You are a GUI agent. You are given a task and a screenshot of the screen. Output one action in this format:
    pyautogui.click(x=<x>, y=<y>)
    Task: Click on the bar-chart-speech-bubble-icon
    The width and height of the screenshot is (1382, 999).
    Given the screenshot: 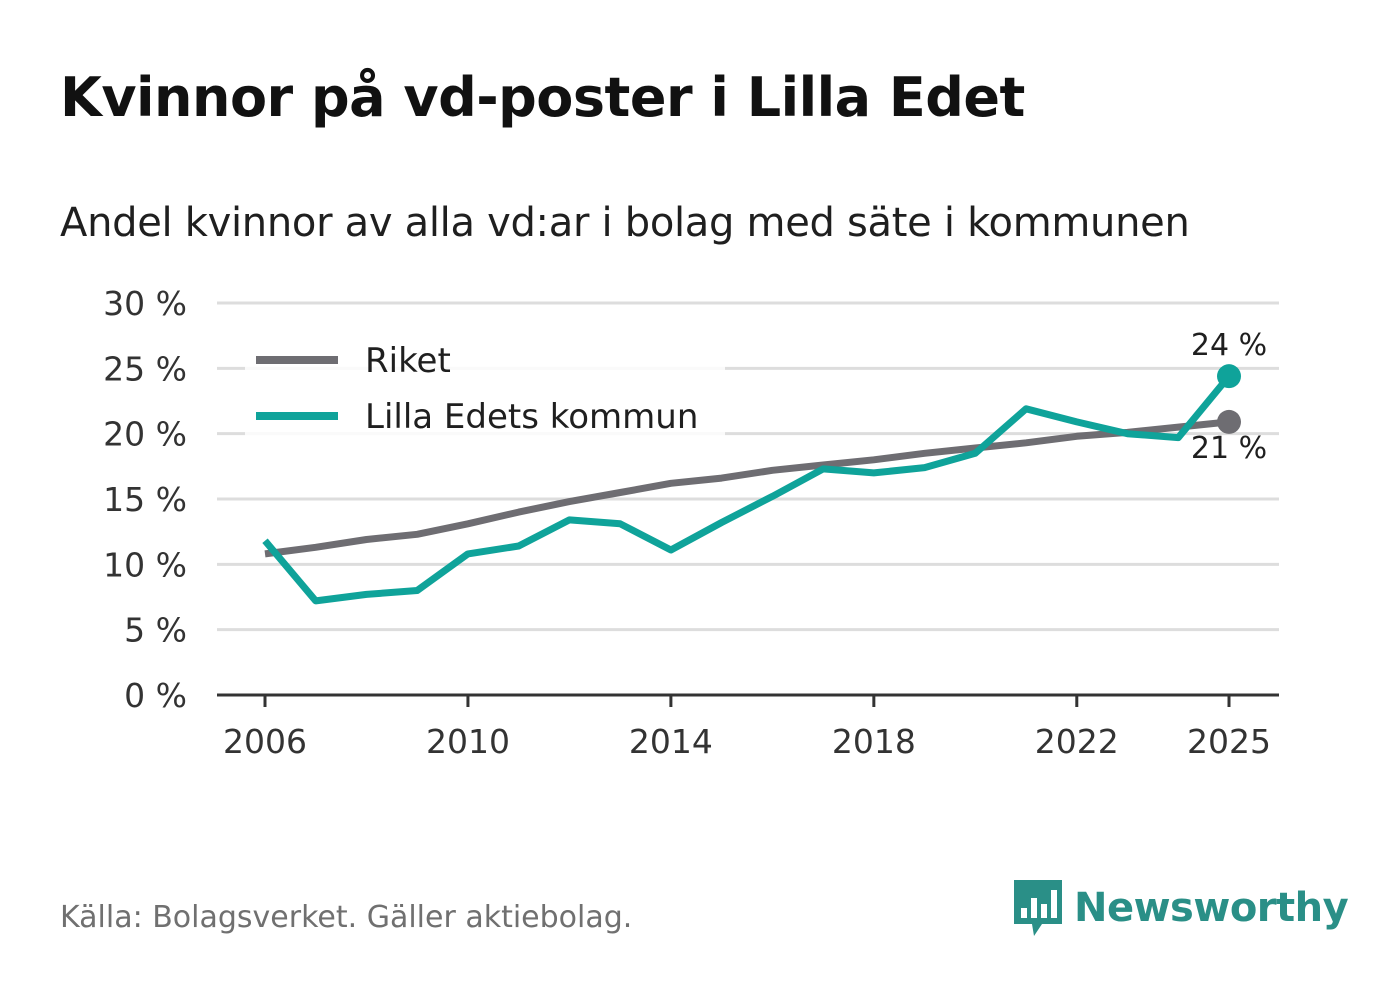 What is the action you would take?
    pyautogui.click(x=1038, y=908)
    